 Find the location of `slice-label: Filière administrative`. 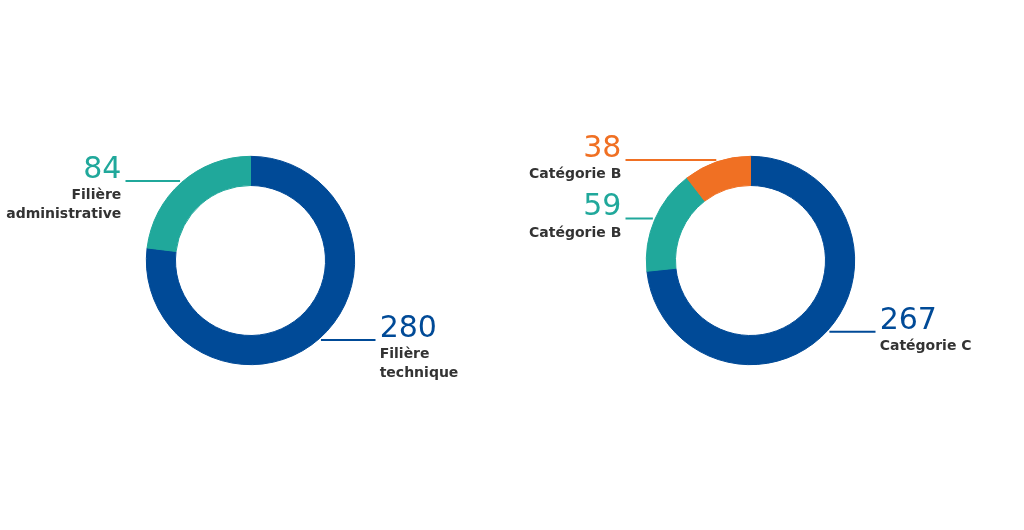

slice-label: Filière administrative is located at coordinates (64, 204).